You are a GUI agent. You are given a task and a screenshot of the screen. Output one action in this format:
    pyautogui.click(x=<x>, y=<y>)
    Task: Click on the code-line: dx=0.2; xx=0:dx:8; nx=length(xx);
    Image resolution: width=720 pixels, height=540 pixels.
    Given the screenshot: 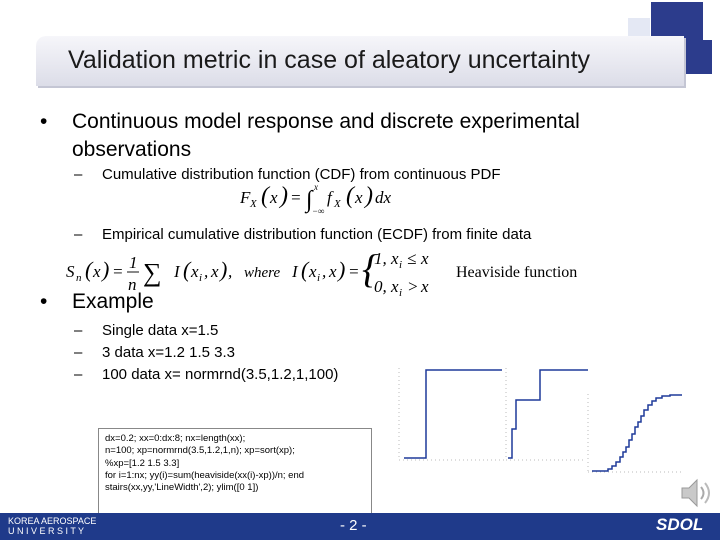 What is the action you would take?
    pyautogui.click(x=175, y=438)
    